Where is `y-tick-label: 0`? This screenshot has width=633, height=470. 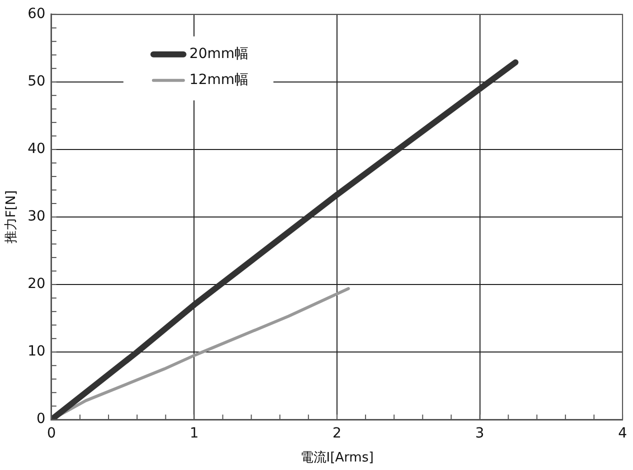 y-tick-label: 0 is located at coordinates (41, 419).